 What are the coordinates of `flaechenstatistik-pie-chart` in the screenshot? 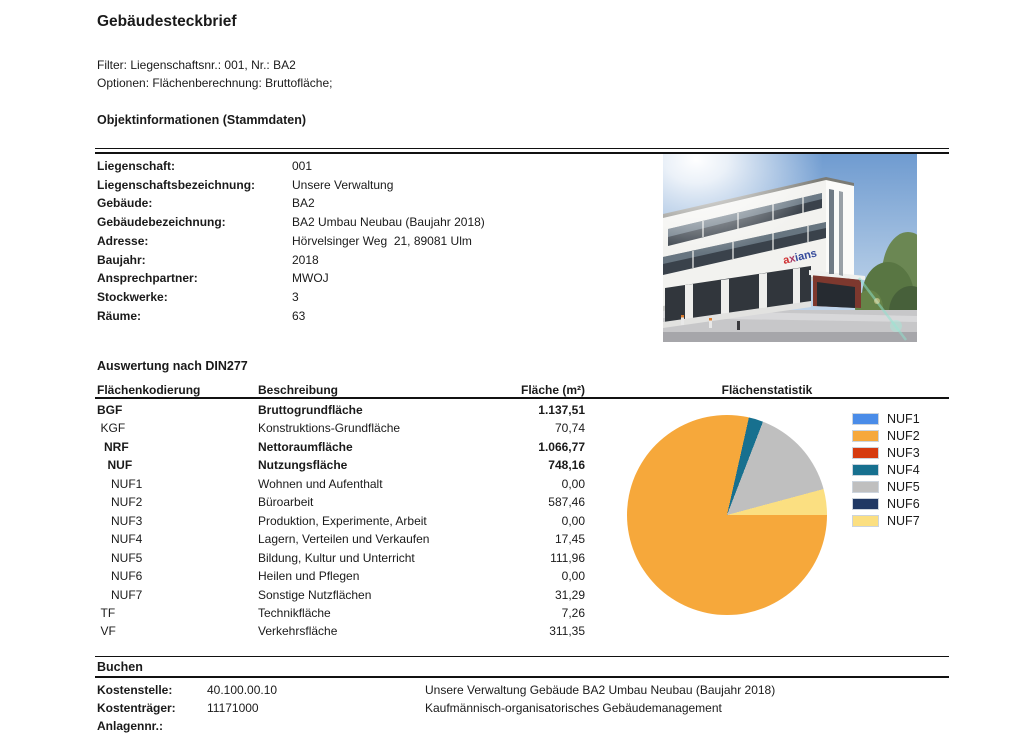 It's located at (727, 515).